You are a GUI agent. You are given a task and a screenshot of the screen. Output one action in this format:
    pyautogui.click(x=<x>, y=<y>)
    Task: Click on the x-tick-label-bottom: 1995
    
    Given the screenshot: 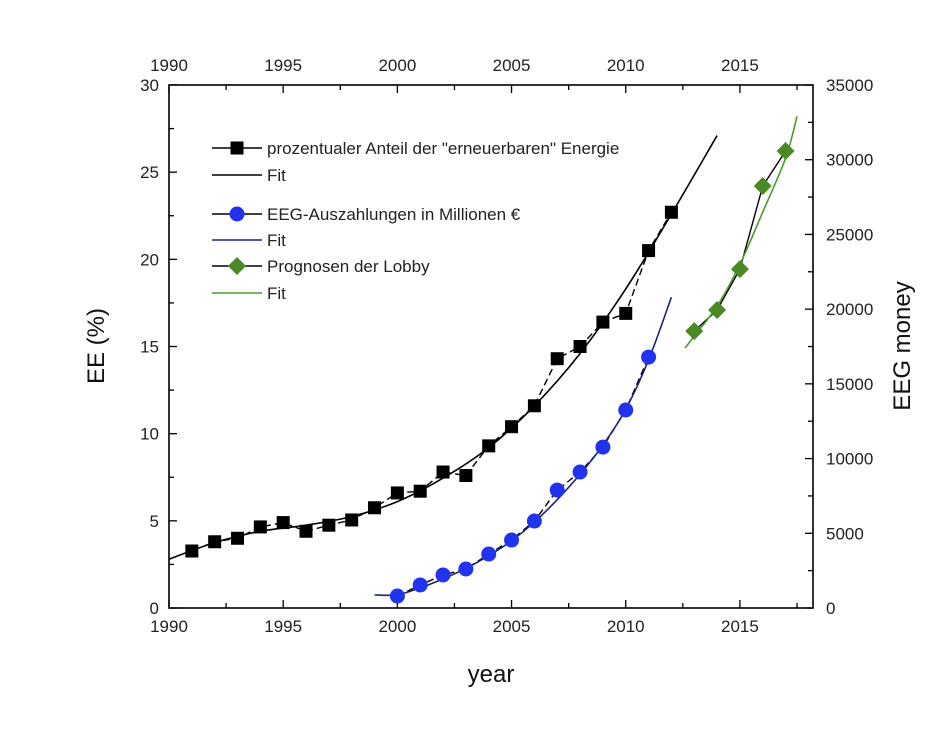 What is the action you would take?
    pyautogui.click(x=283, y=626)
    